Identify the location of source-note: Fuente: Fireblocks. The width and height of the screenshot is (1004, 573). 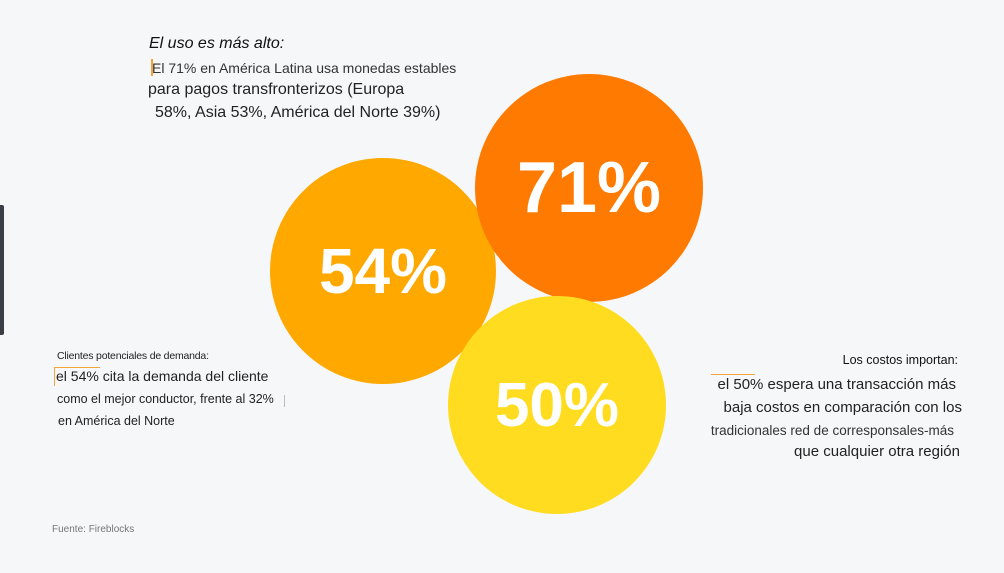
(93, 529).